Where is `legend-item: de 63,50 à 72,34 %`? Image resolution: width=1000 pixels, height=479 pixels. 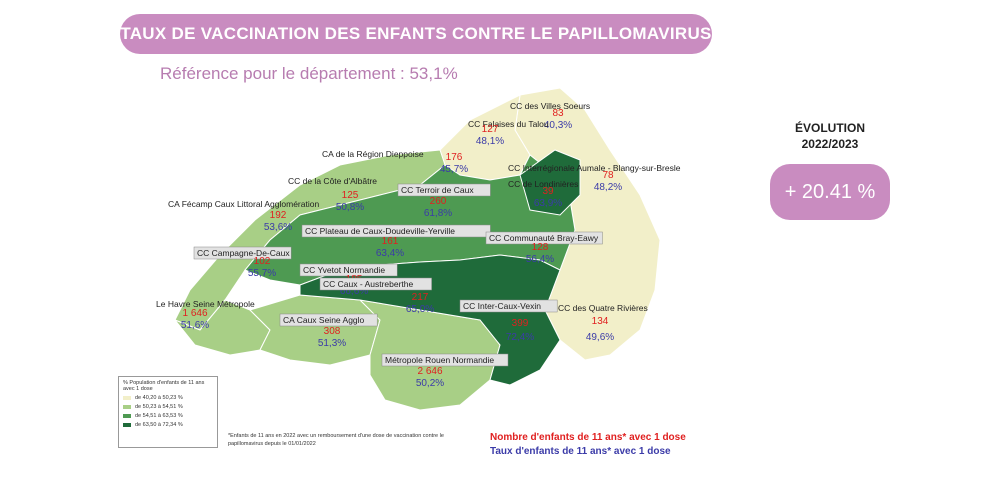 legend-item: de 63,50 à 72,34 % is located at coordinates (168, 425).